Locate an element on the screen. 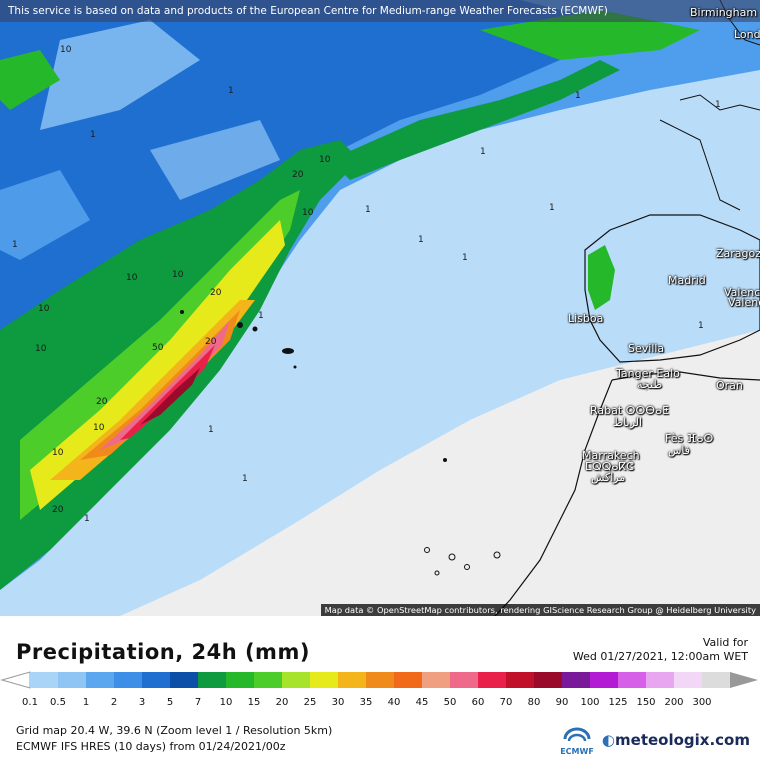  legend-tick-label: 0.5 is located at coordinates (58, 702).